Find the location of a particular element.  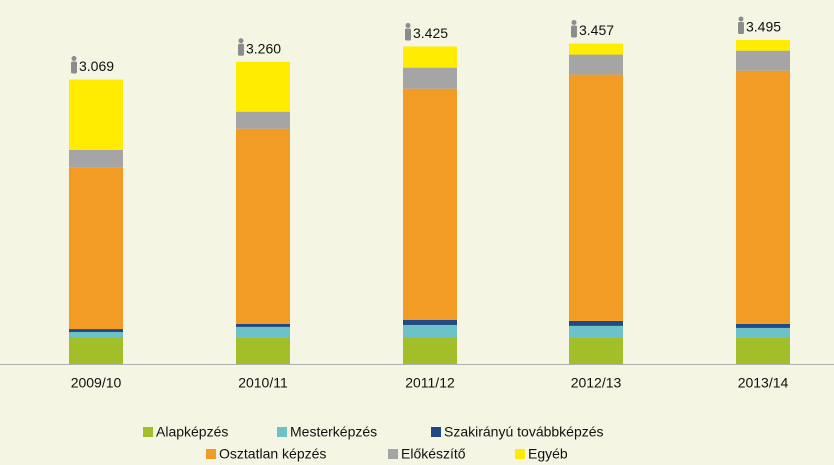

total-label: 3.495 is located at coordinates (763, 27).